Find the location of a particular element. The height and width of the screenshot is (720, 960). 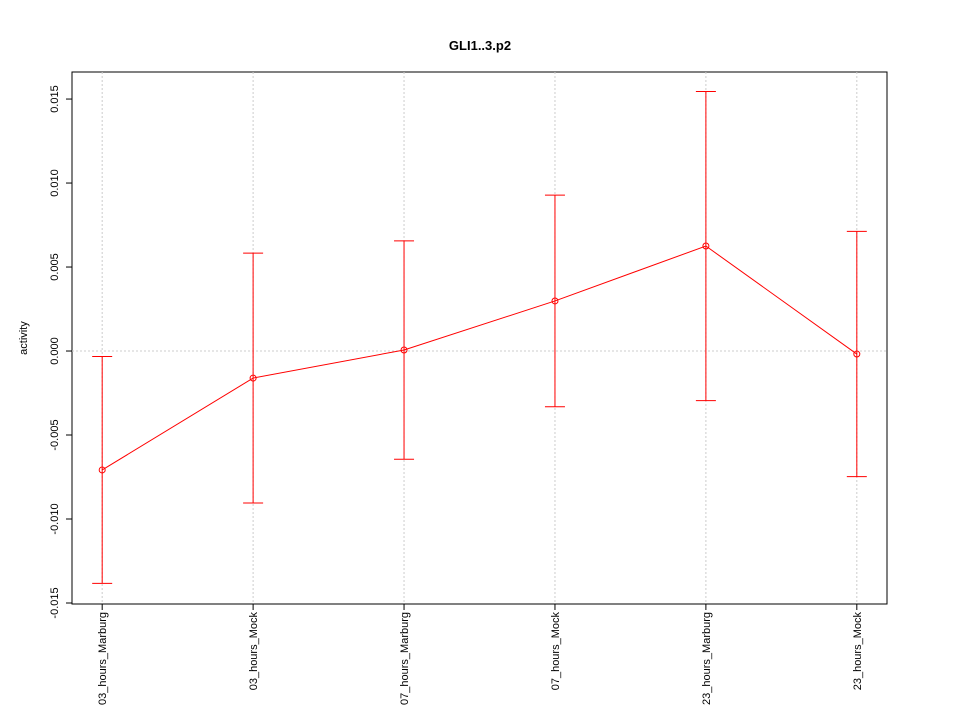

y-tick-label: 0.015 is located at coordinates (55, 99).